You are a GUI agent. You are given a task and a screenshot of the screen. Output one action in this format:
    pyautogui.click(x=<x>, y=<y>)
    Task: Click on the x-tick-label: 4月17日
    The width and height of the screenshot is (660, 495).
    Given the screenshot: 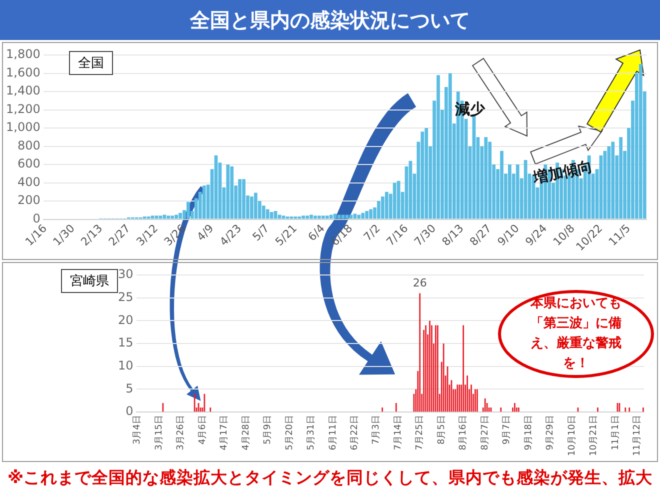 What is the action you would take?
    pyautogui.click(x=225, y=432)
    